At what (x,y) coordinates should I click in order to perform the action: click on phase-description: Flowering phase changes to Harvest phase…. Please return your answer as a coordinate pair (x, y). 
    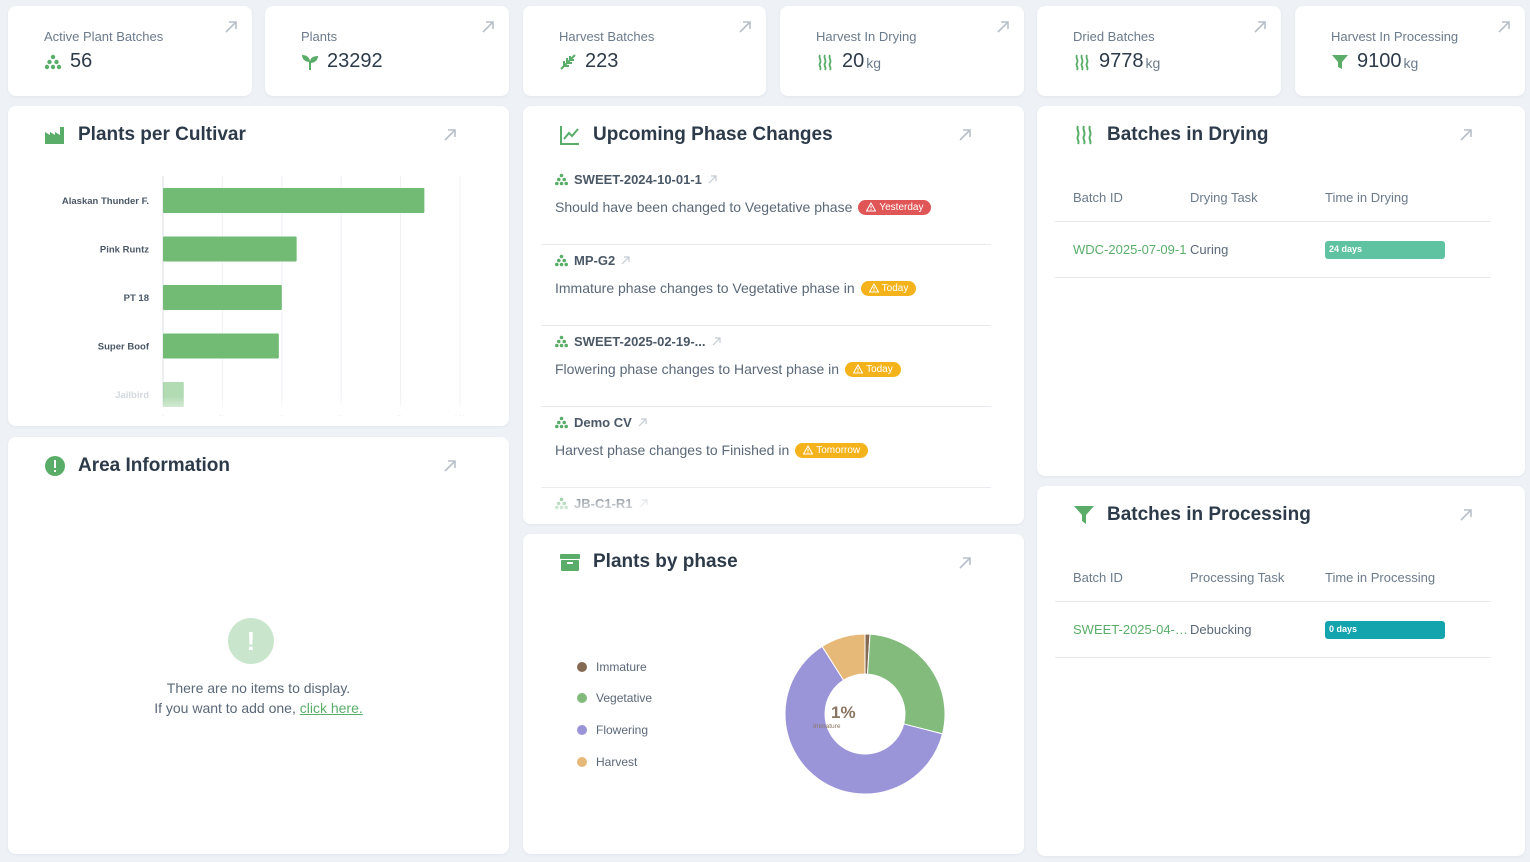
    Looking at the image, I should click on (697, 369).